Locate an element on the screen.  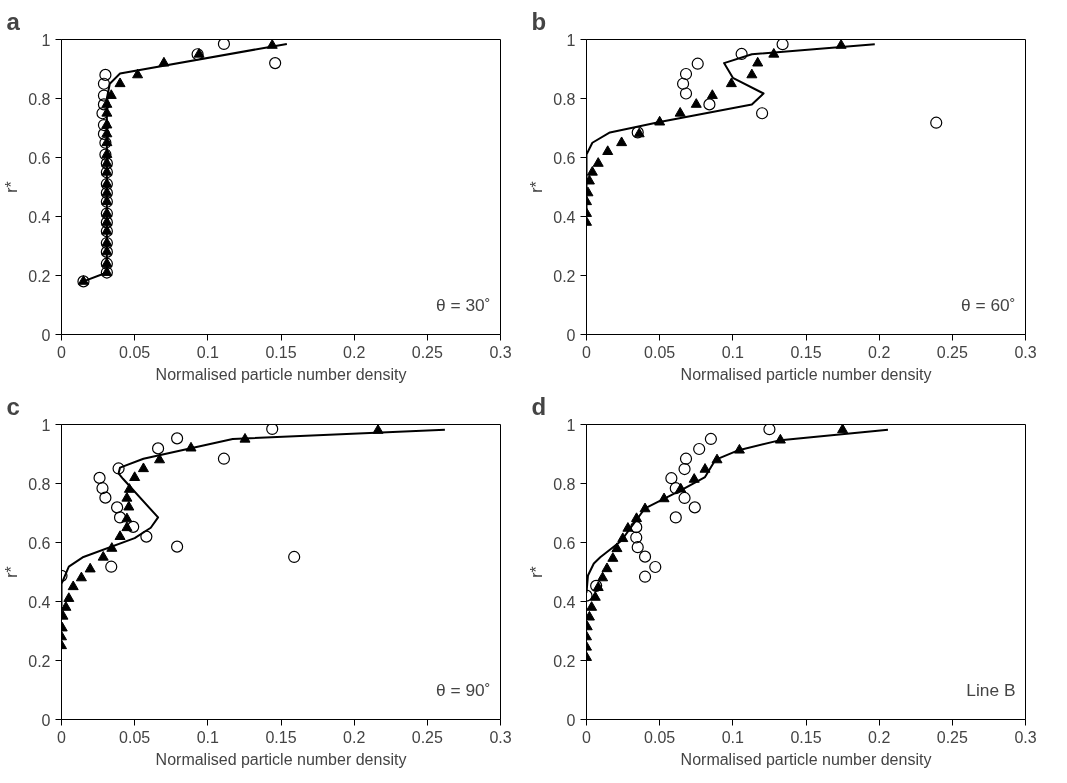
annotation: θ = 60˚ is located at coordinates (988, 304).